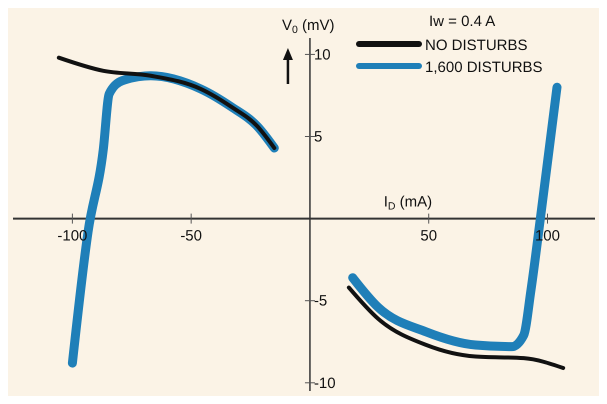  What do you see at coordinates (429, 236) in the screenshot?
I see `x-tick-label: 50` at bounding box center [429, 236].